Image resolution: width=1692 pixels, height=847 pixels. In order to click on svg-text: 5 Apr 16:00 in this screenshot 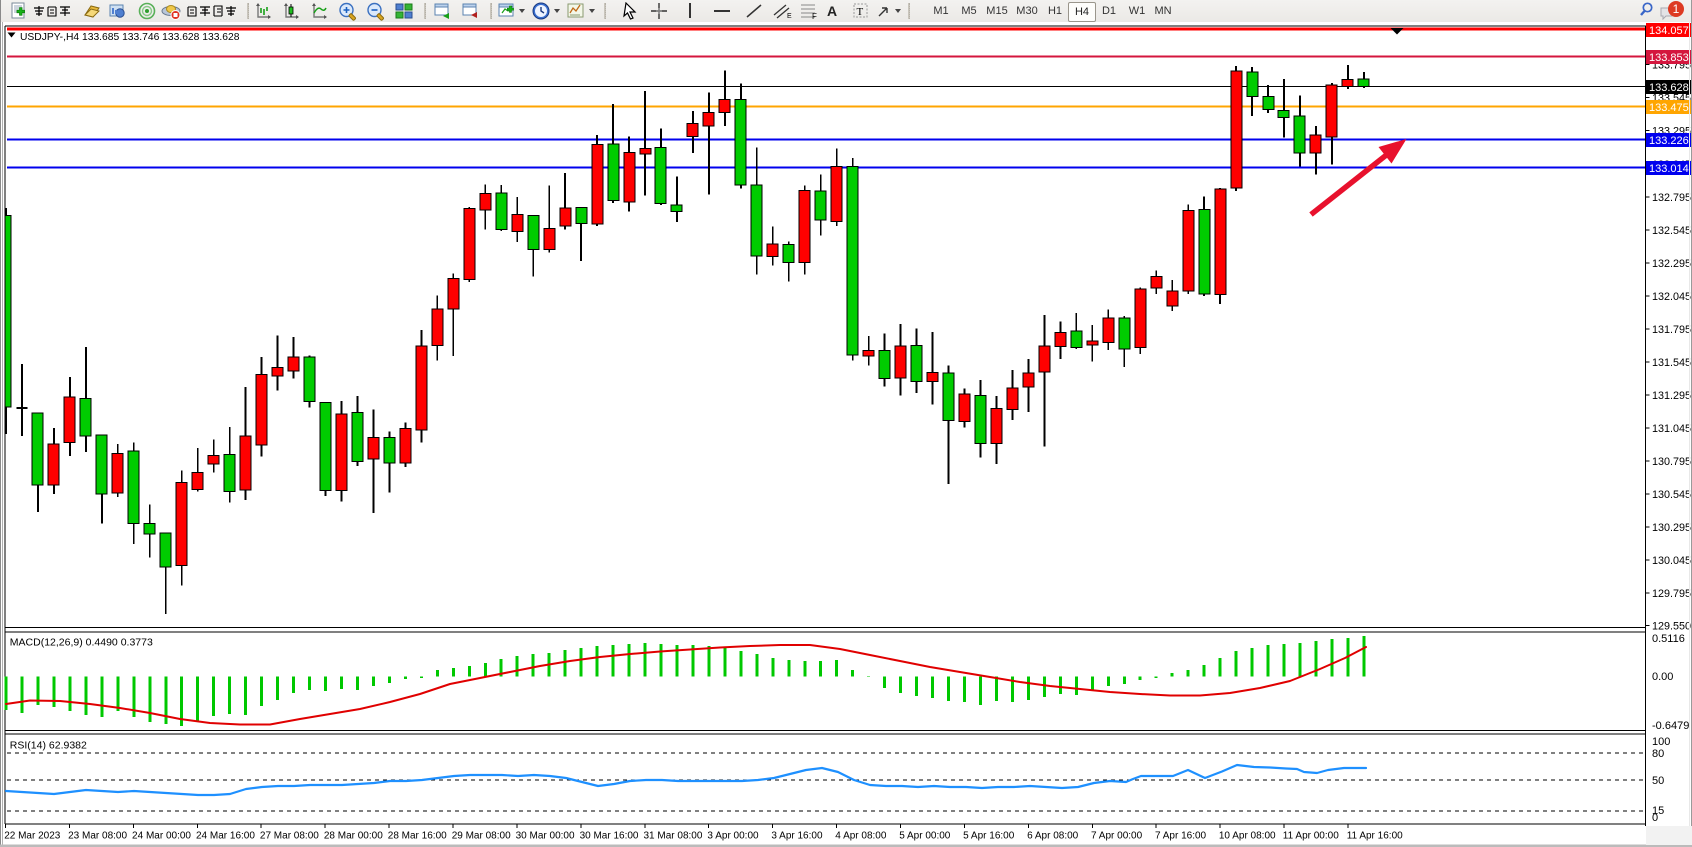, I will do `click(989, 835)`.